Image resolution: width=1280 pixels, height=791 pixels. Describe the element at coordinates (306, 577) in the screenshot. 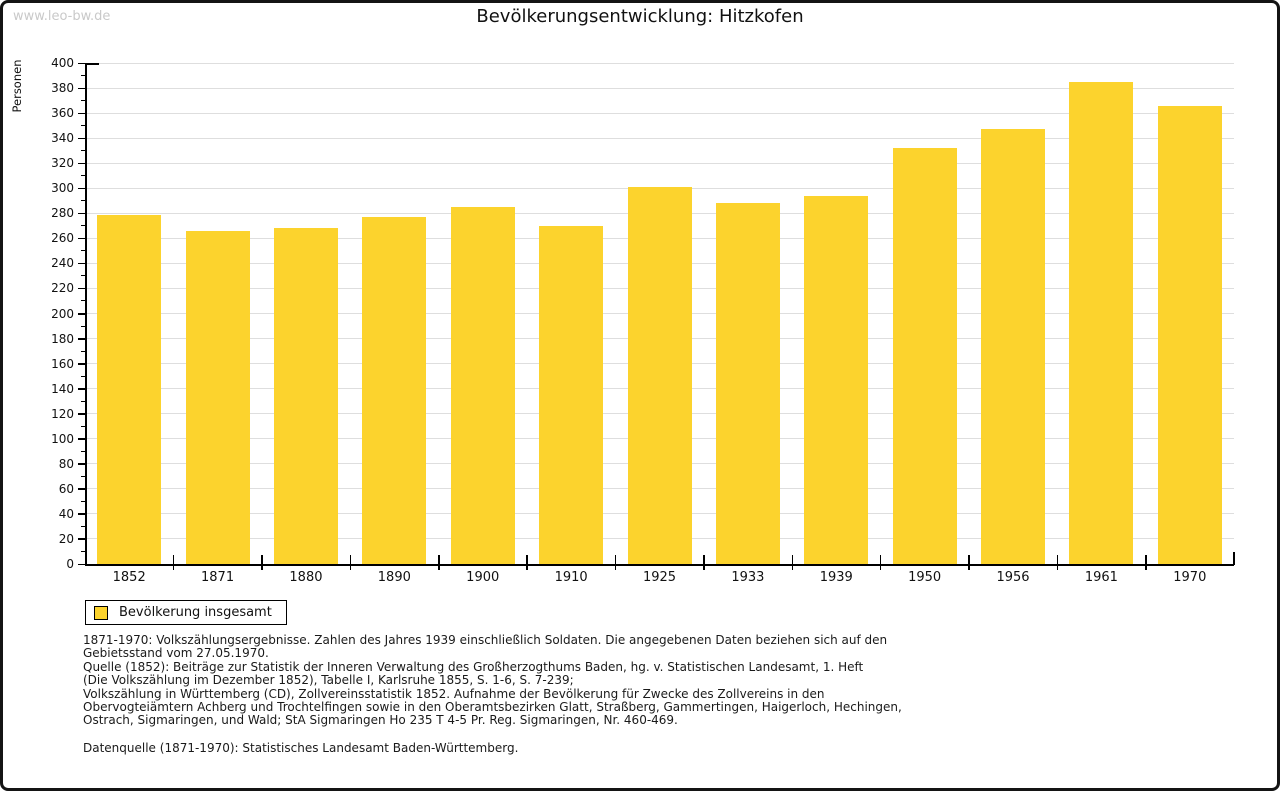

I see `x-tick-label: 1880` at that location.